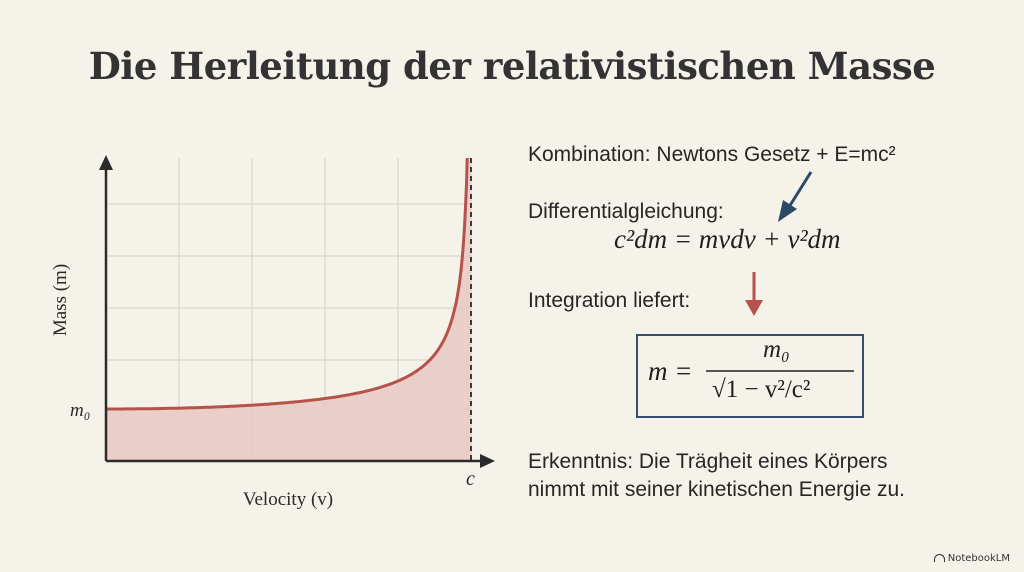  I want to click on differential-equation: c²dm = mvdv + v²dm, so click(727, 239).